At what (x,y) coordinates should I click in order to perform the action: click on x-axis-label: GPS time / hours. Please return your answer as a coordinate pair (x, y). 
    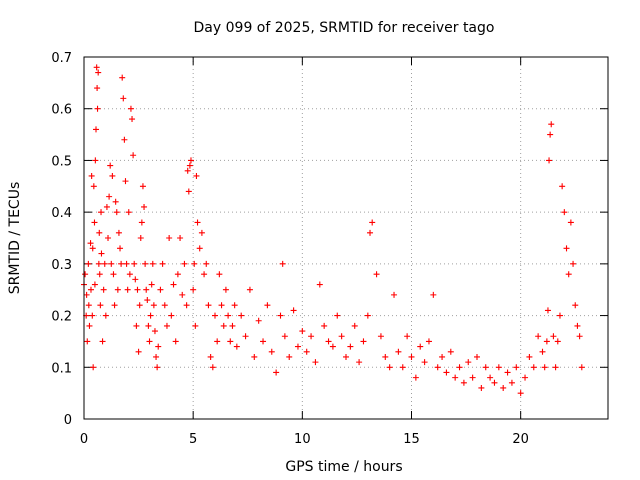
    Looking at the image, I should click on (343, 467).